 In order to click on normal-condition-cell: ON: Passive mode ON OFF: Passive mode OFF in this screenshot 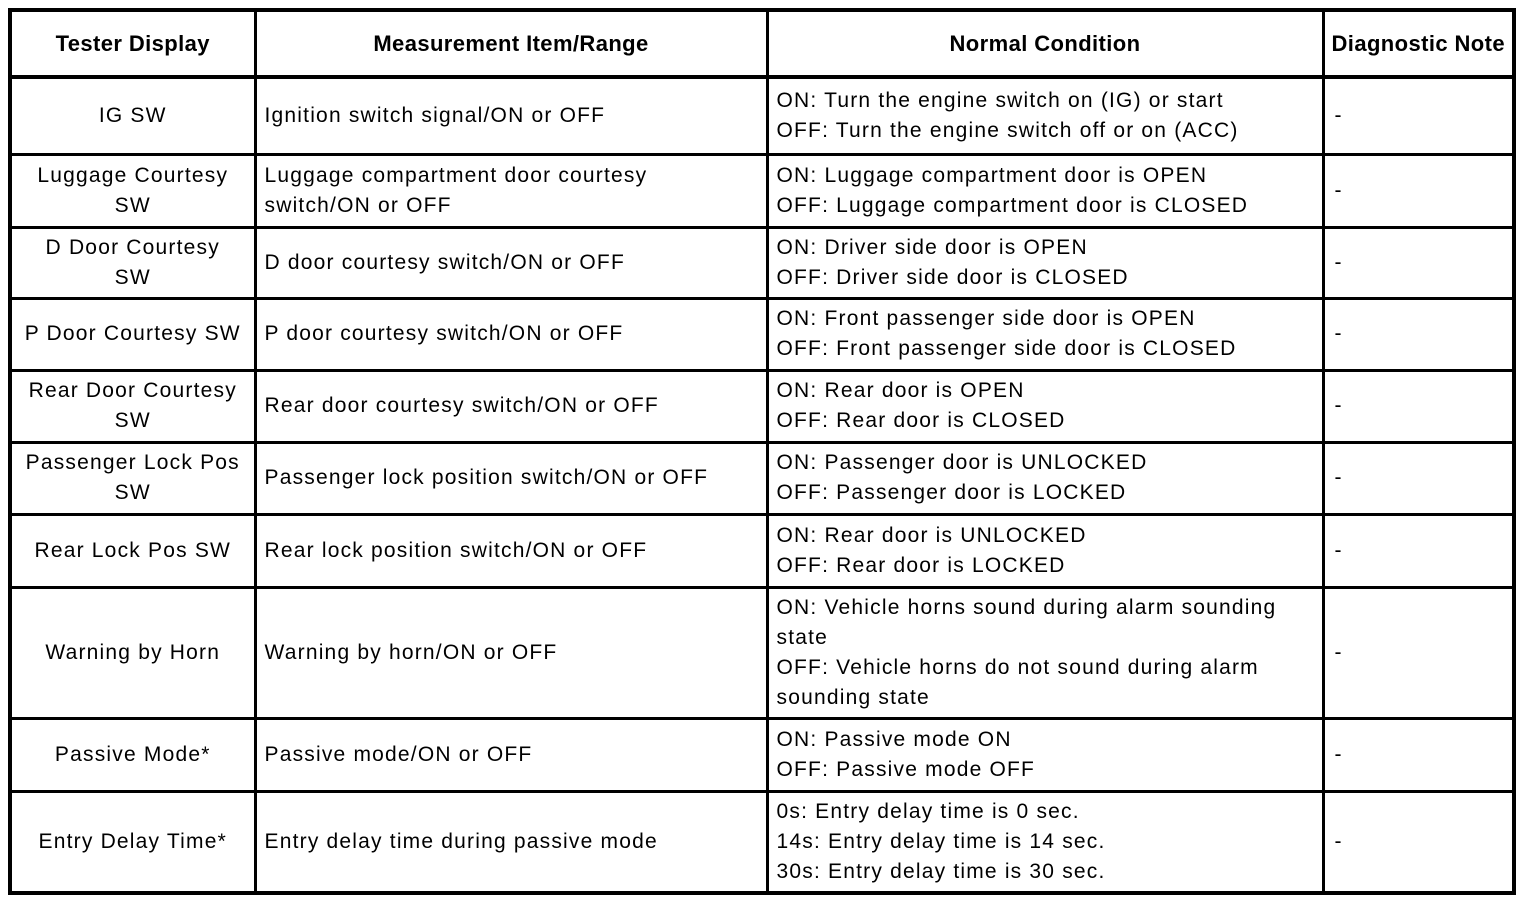, I will do `click(1045, 754)`.